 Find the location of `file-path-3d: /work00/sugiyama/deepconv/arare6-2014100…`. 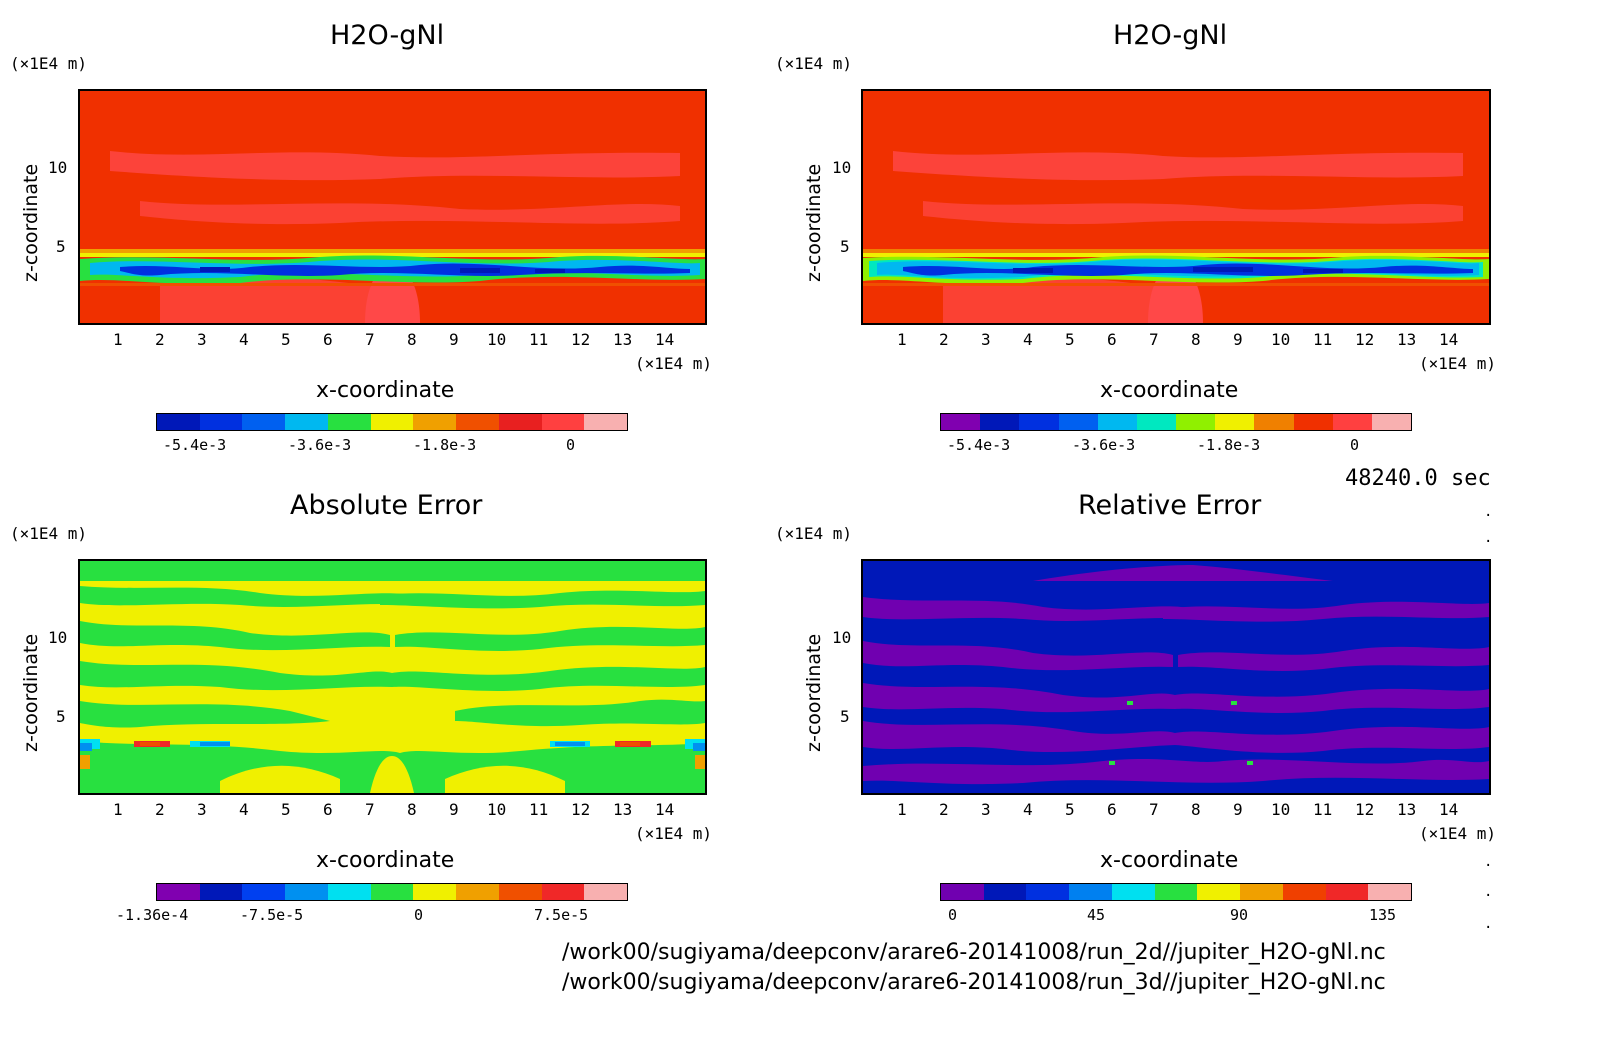

file-path-3d: /work00/sugiyama/deepconv/arare6-2014100… is located at coordinates (974, 982).